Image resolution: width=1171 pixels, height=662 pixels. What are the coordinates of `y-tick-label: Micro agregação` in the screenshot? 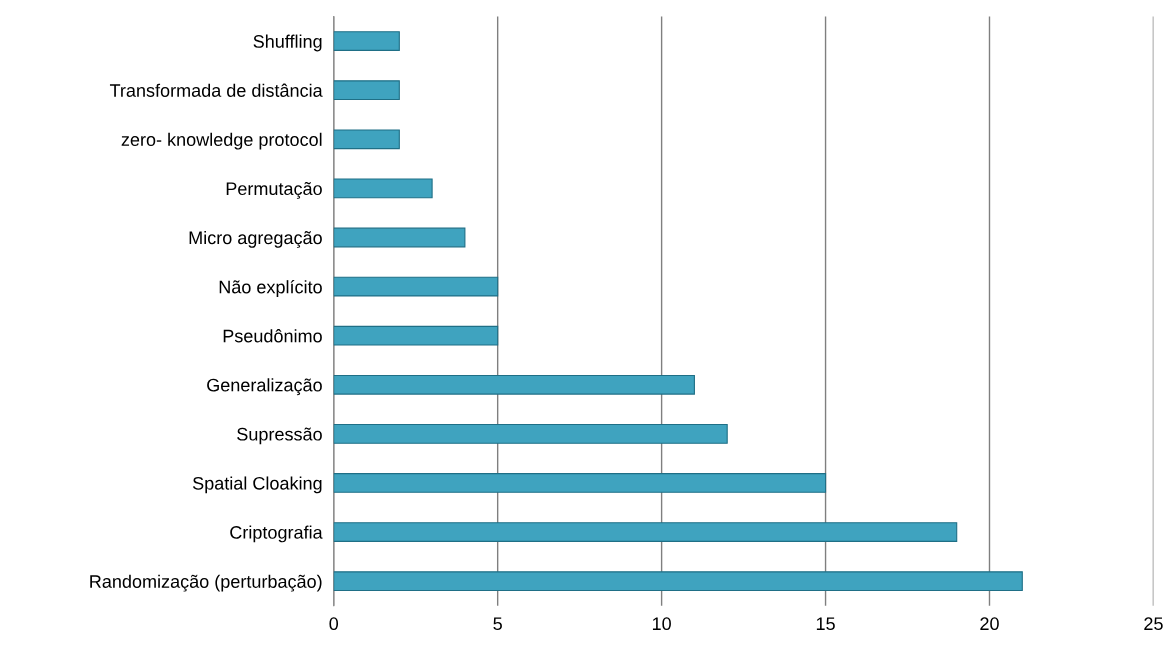 It's located at (255, 239).